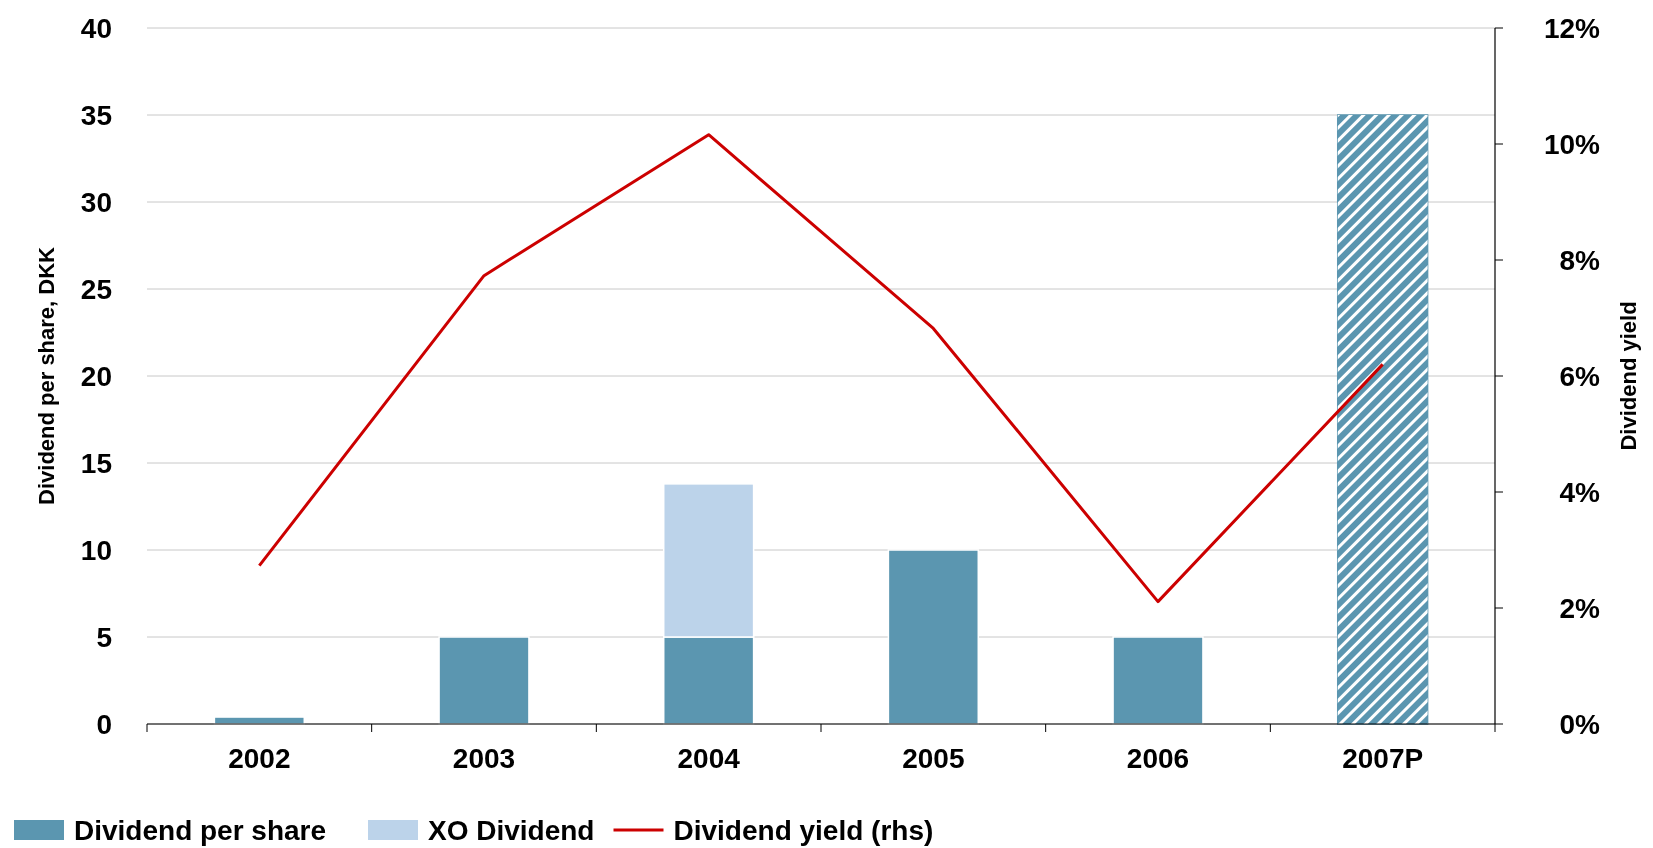  I want to click on y2-tick-label: 0%, so click(1580, 724).